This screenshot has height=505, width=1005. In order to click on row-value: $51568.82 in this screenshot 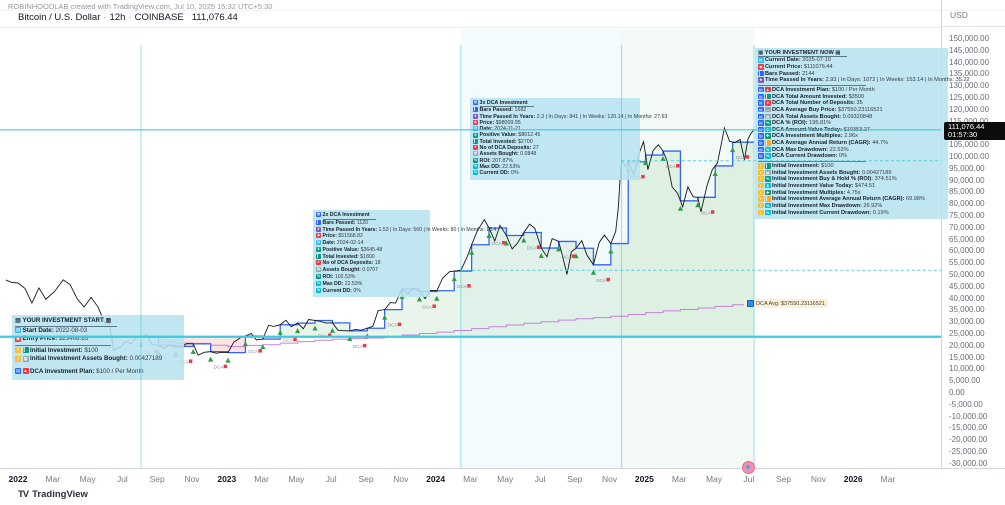, I will do `click(350, 236)`.